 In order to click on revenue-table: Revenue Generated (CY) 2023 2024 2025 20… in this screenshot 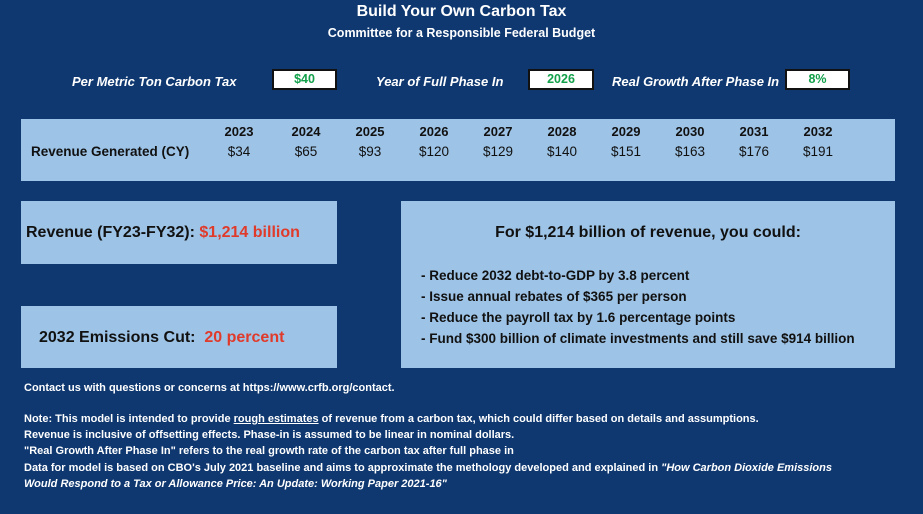, I will do `click(458, 150)`.